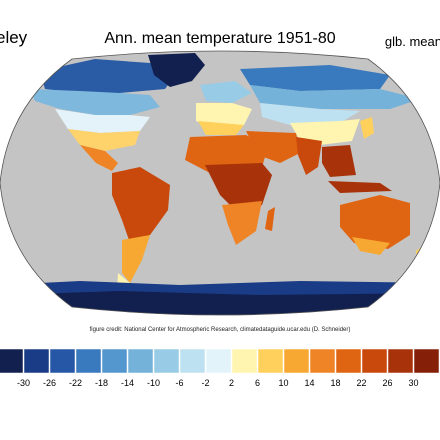 This screenshot has height=440, width=440. Describe the element at coordinates (75, 383) in the screenshot. I see `colorbar-tick-label: -22` at that location.